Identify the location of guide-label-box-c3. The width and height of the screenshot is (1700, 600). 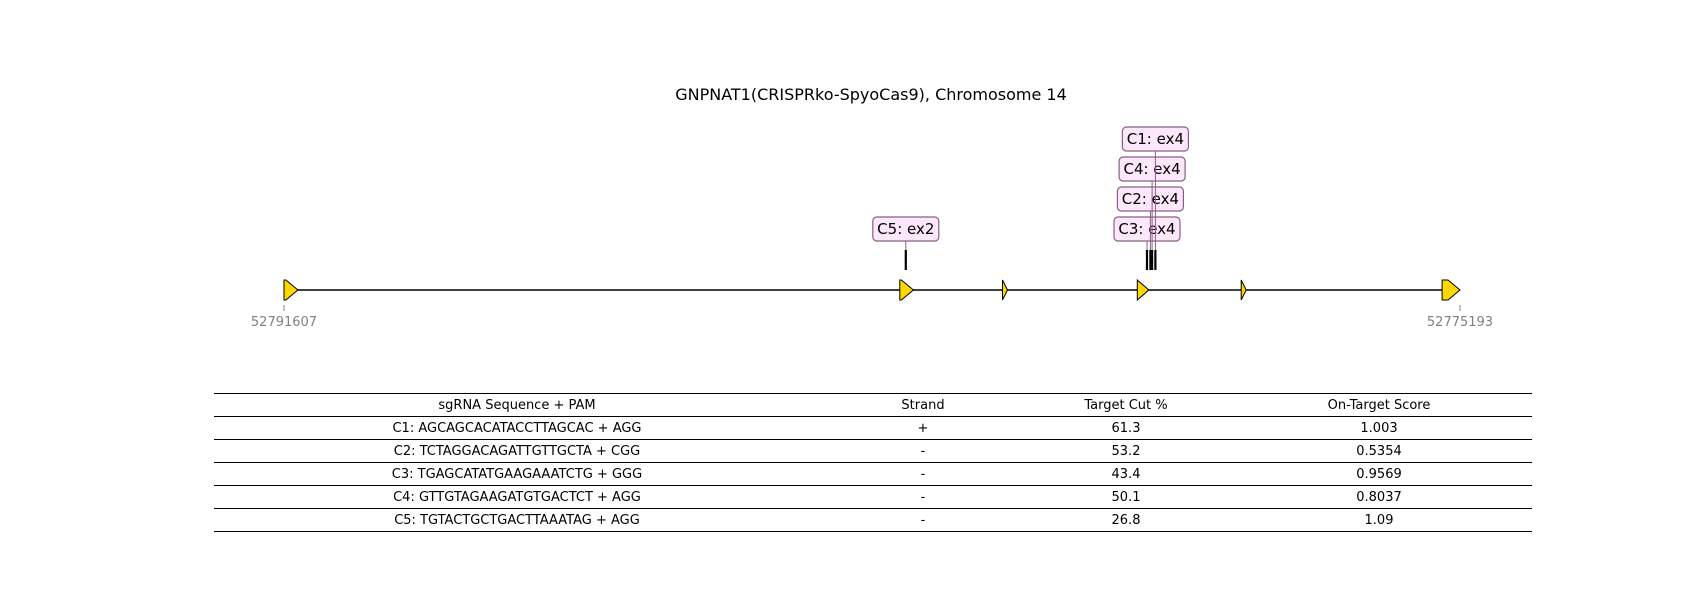
(1147, 229).